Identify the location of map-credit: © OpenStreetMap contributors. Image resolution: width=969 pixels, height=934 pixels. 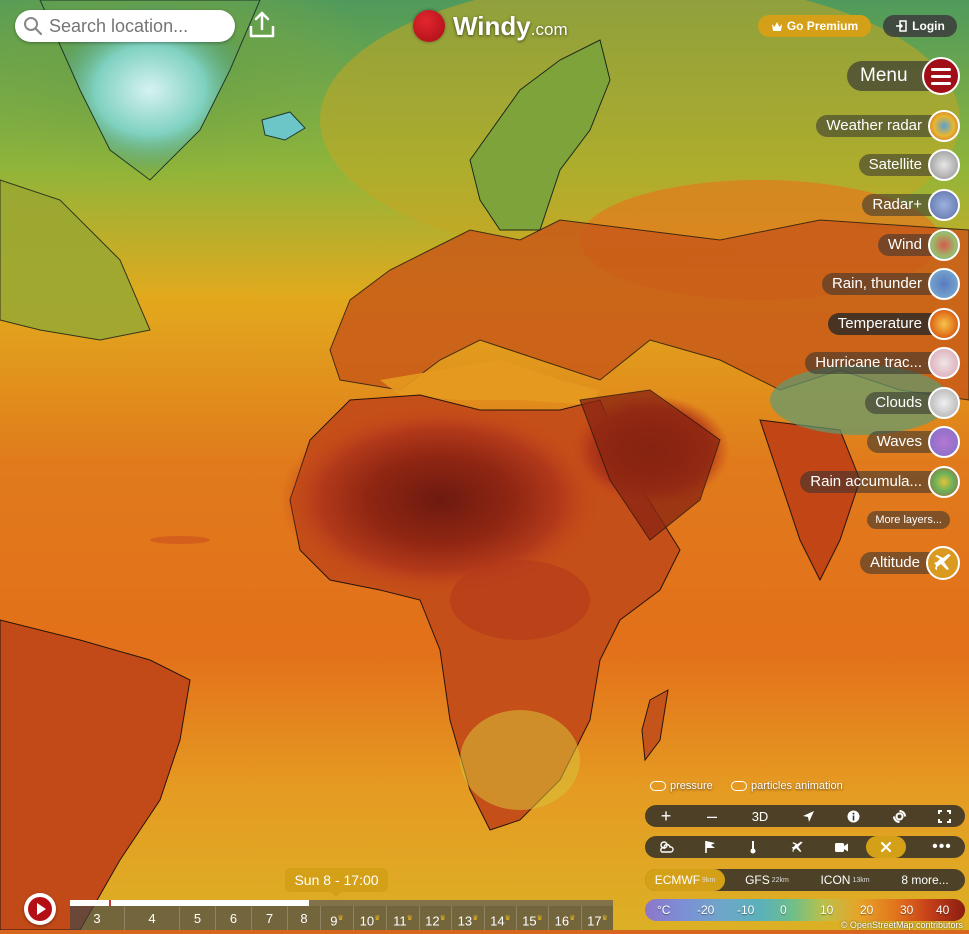
(901, 925).